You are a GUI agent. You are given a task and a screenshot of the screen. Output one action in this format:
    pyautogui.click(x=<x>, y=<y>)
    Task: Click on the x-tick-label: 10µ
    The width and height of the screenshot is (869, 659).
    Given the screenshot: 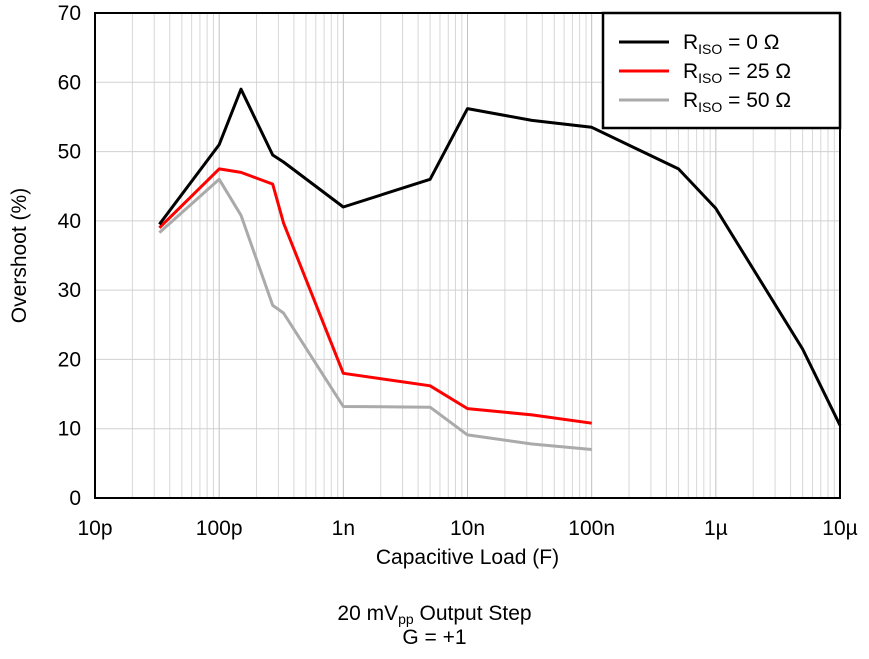 What is the action you would take?
    pyautogui.click(x=839, y=528)
    